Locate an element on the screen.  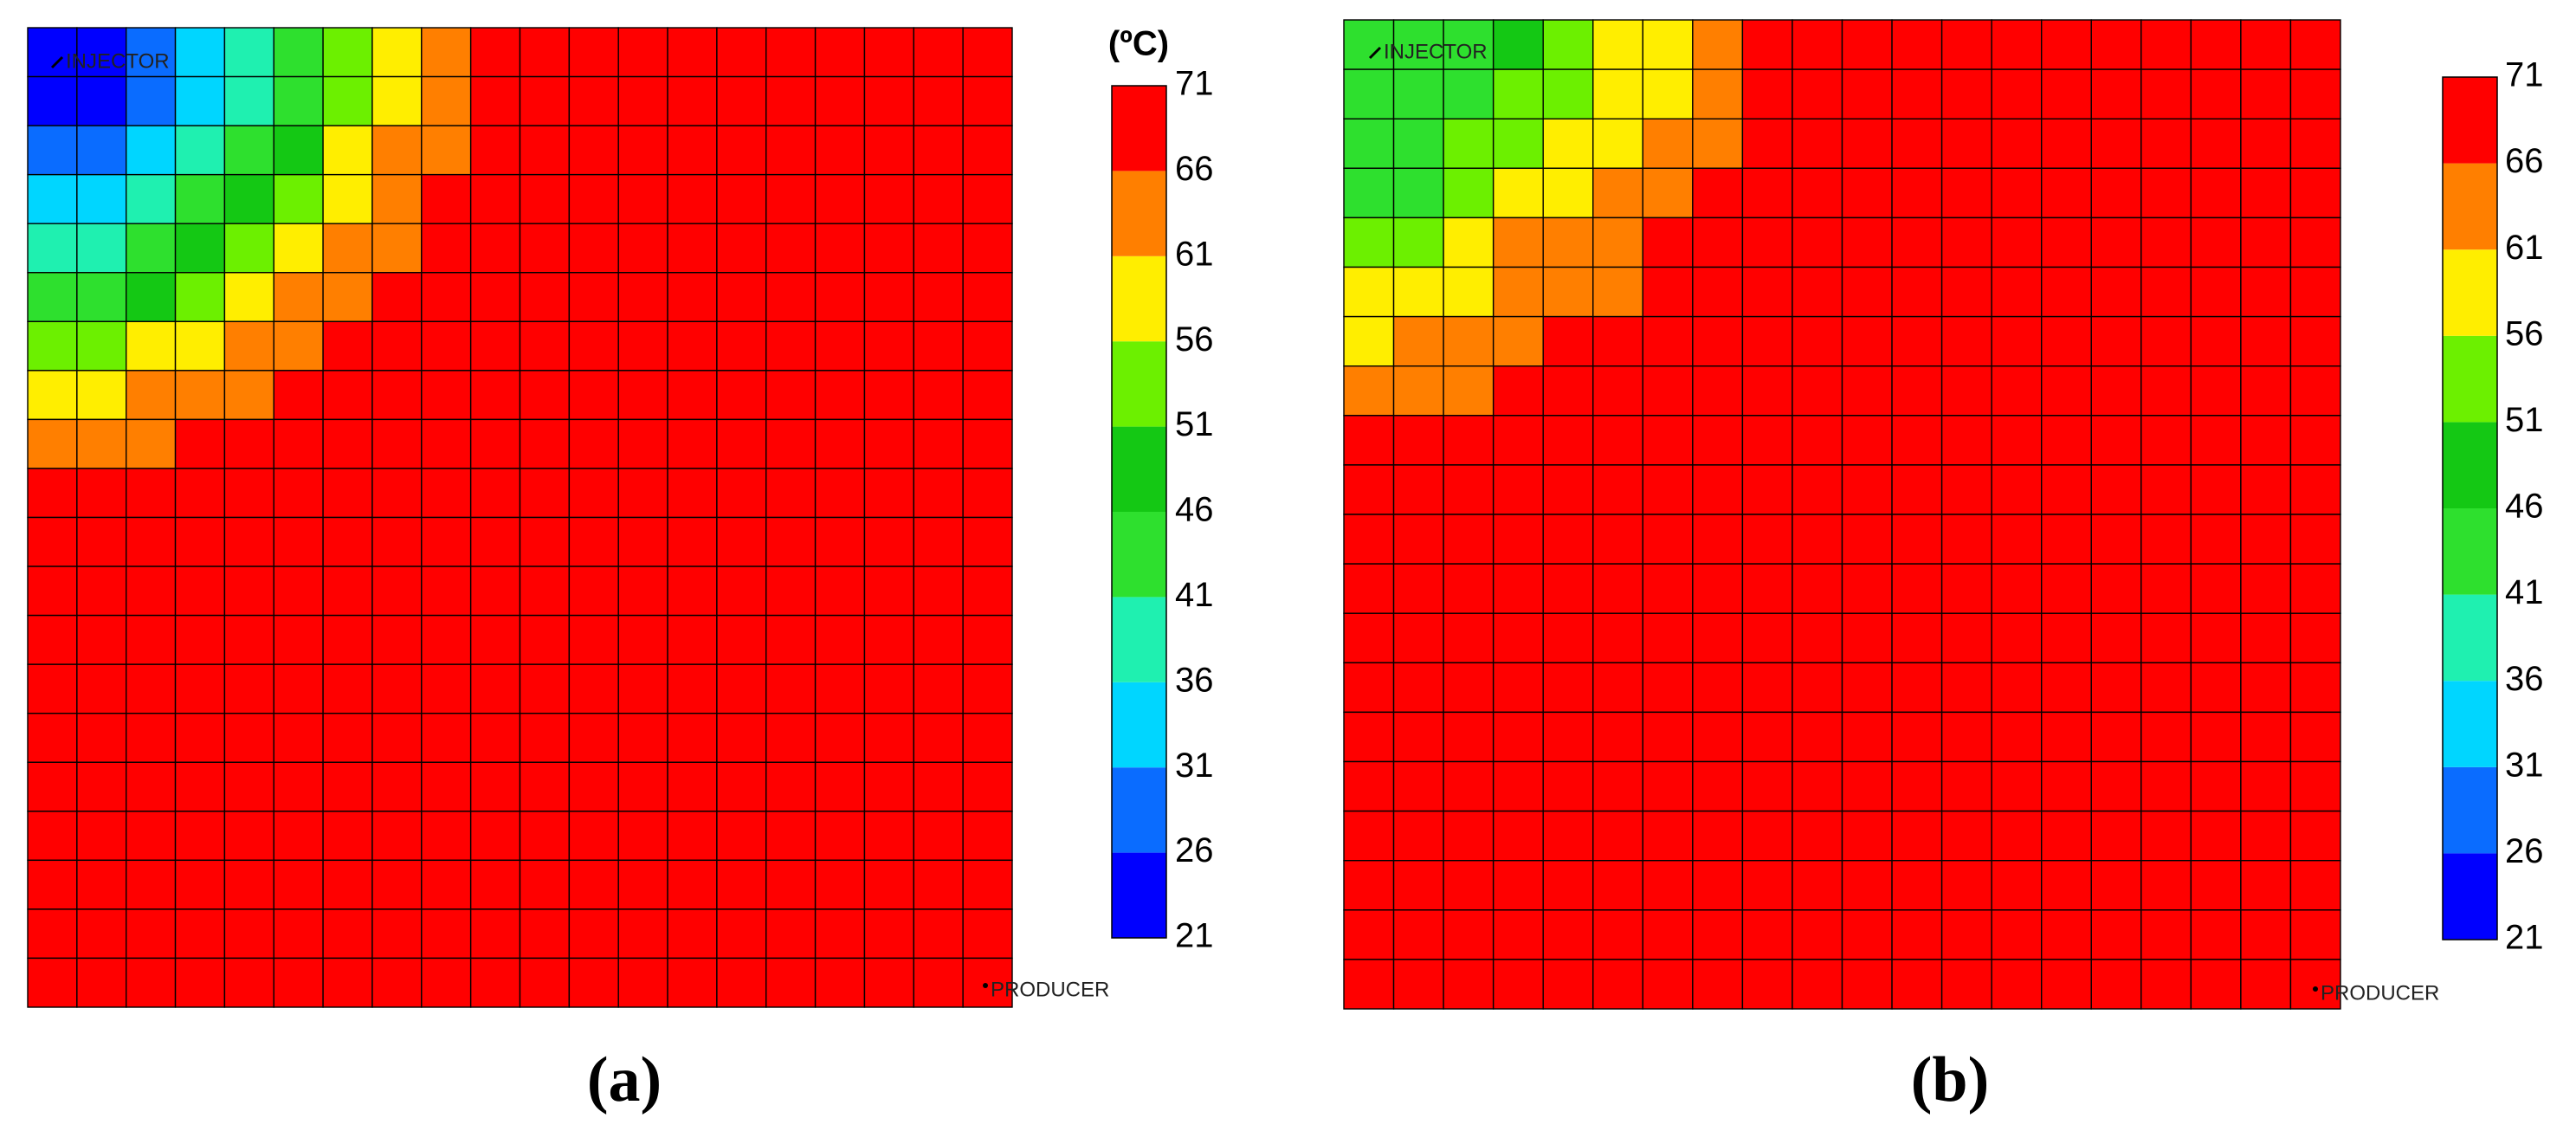
colorbar-tick-label: 56 is located at coordinates (2524, 333).